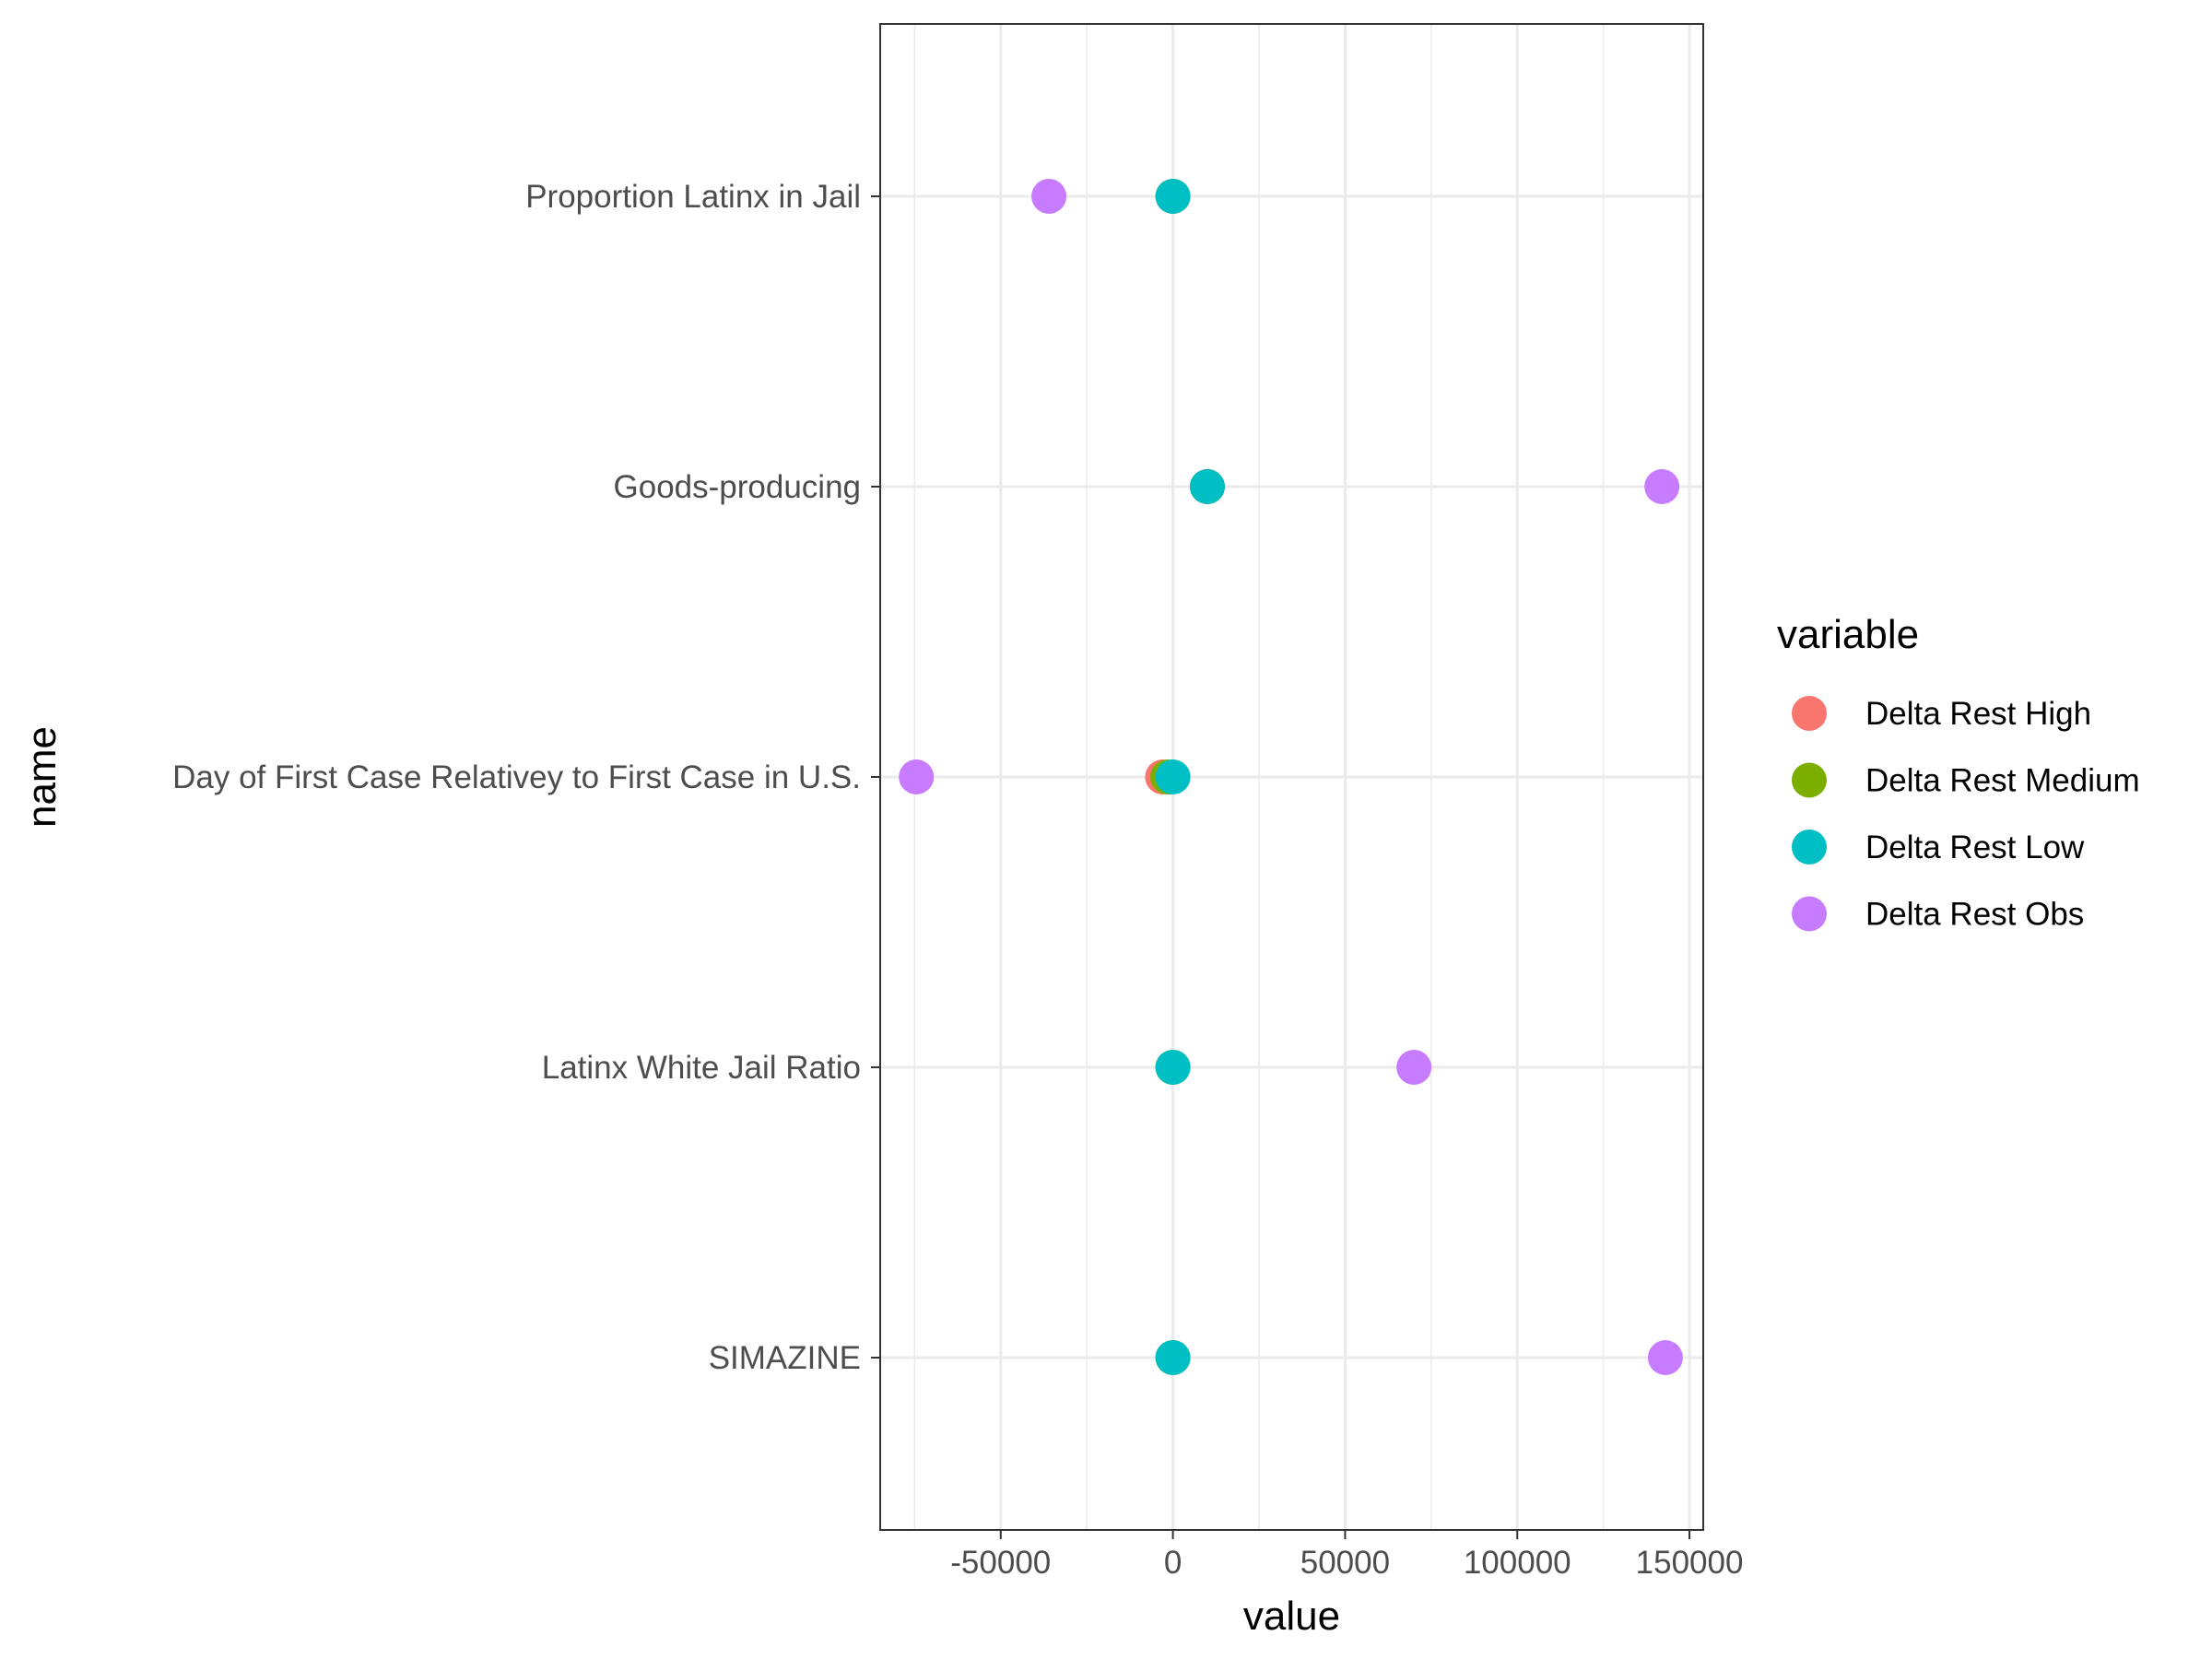  I want to click on x-tick-label: 150000, so click(1690, 1563).